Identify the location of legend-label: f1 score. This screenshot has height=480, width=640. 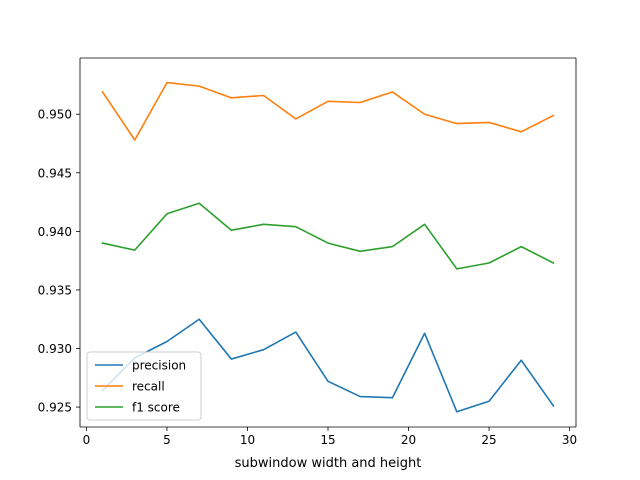
(156, 408).